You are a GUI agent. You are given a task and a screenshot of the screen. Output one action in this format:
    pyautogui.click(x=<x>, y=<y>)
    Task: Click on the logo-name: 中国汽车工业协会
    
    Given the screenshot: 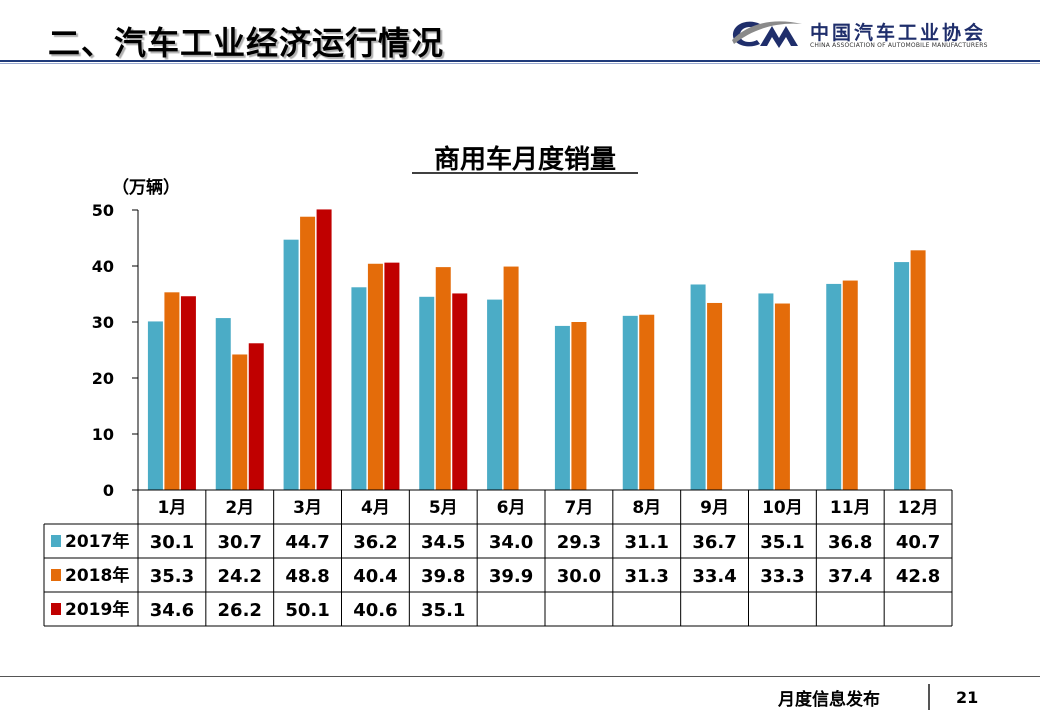 What is the action you would take?
    pyautogui.click(x=898, y=33)
    